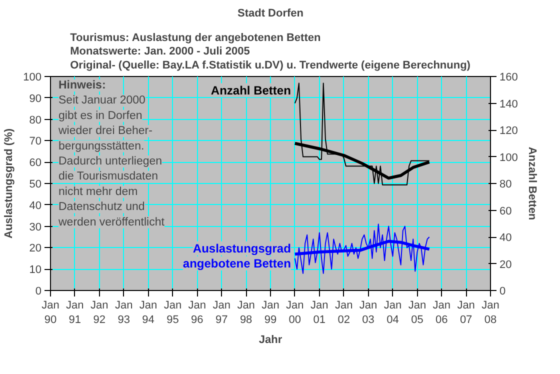 This screenshot has height=374, width=560. Describe the element at coordinates (35, 98) in the screenshot. I see `y-tick-label: 90` at that location.